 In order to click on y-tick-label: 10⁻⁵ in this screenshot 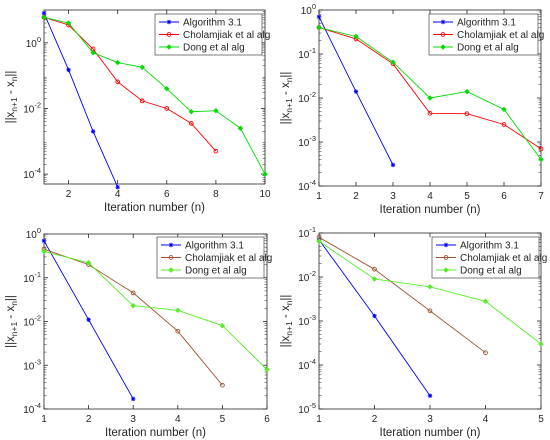, I will do `click(307, 408)`.